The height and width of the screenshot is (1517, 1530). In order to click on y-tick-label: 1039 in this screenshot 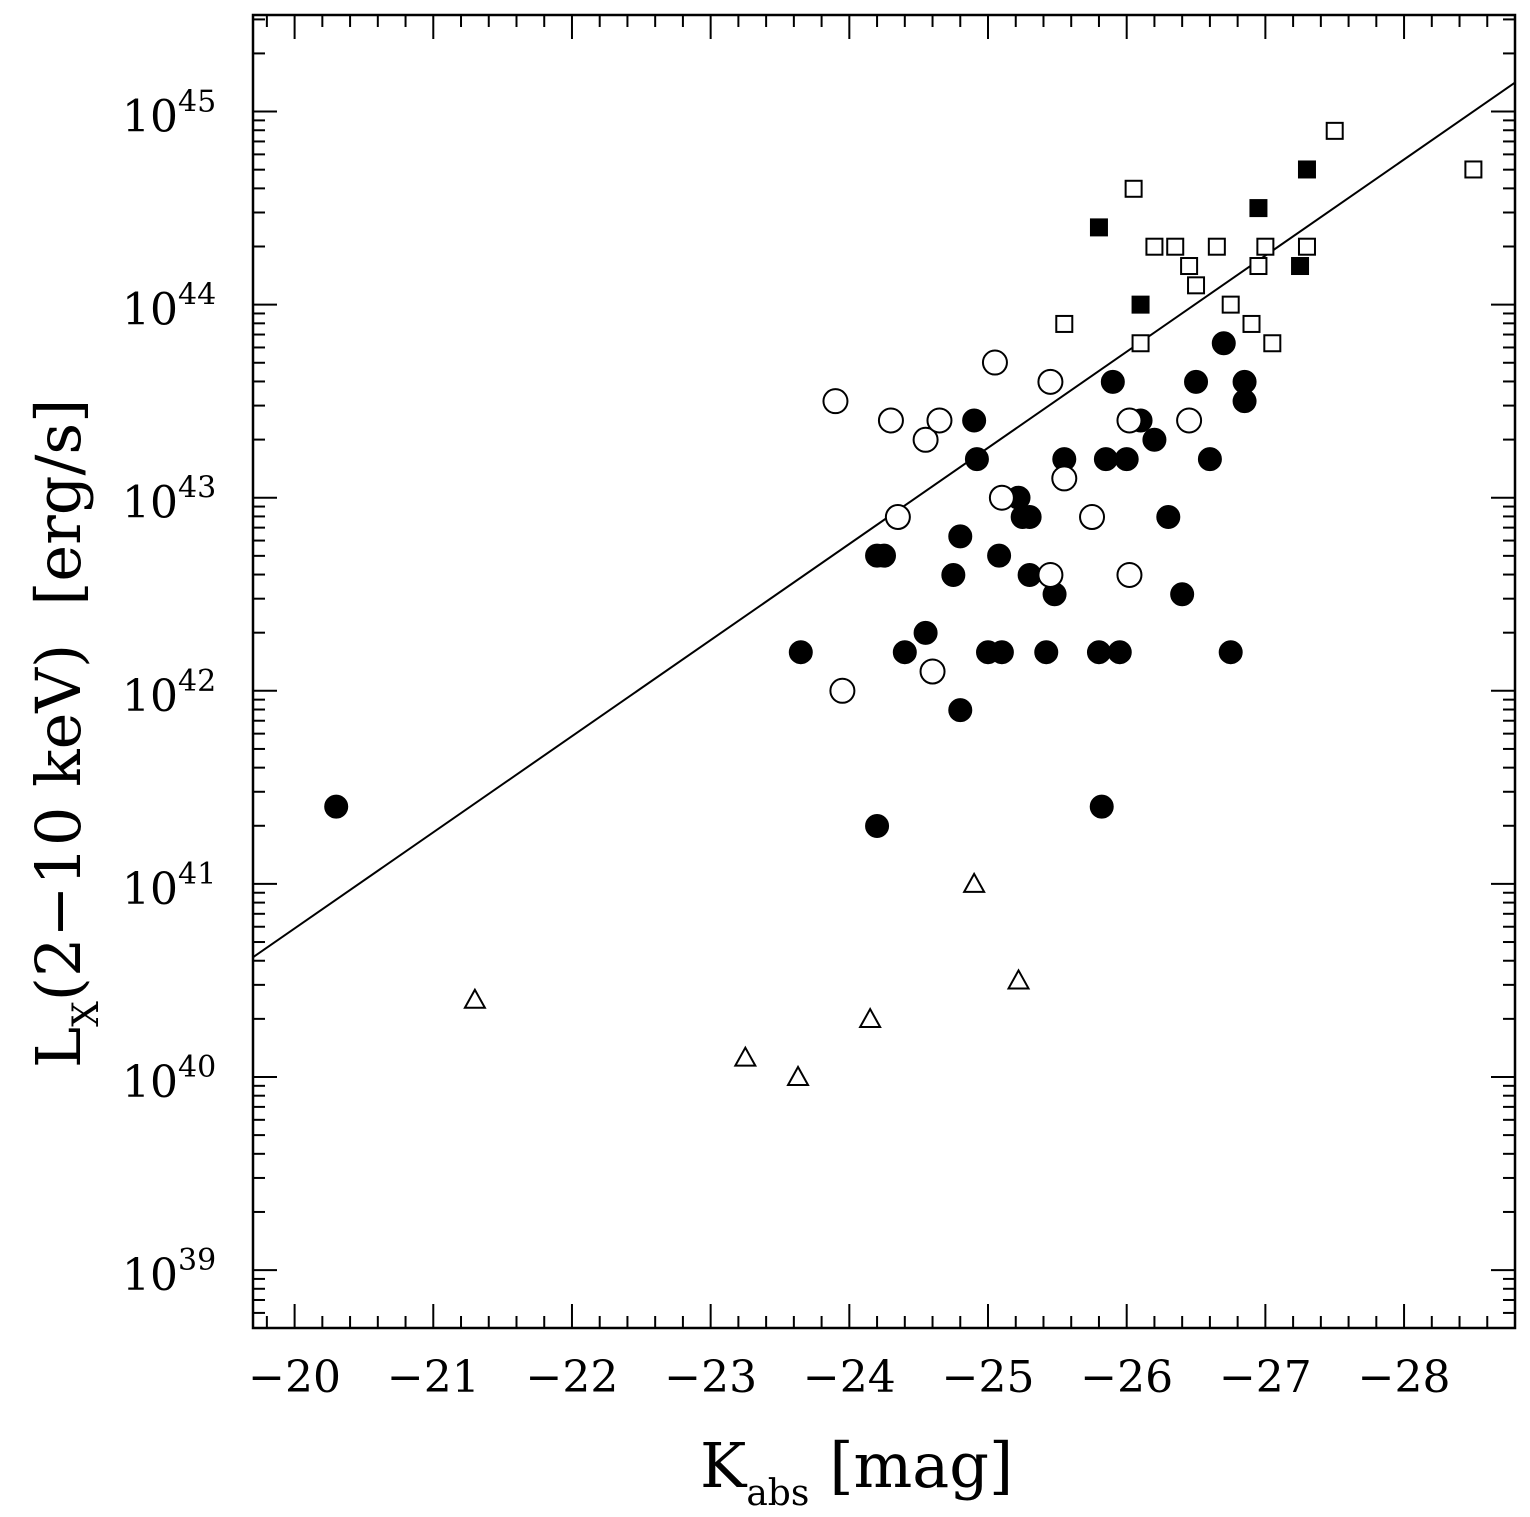, I will do `click(169, 1272)`.